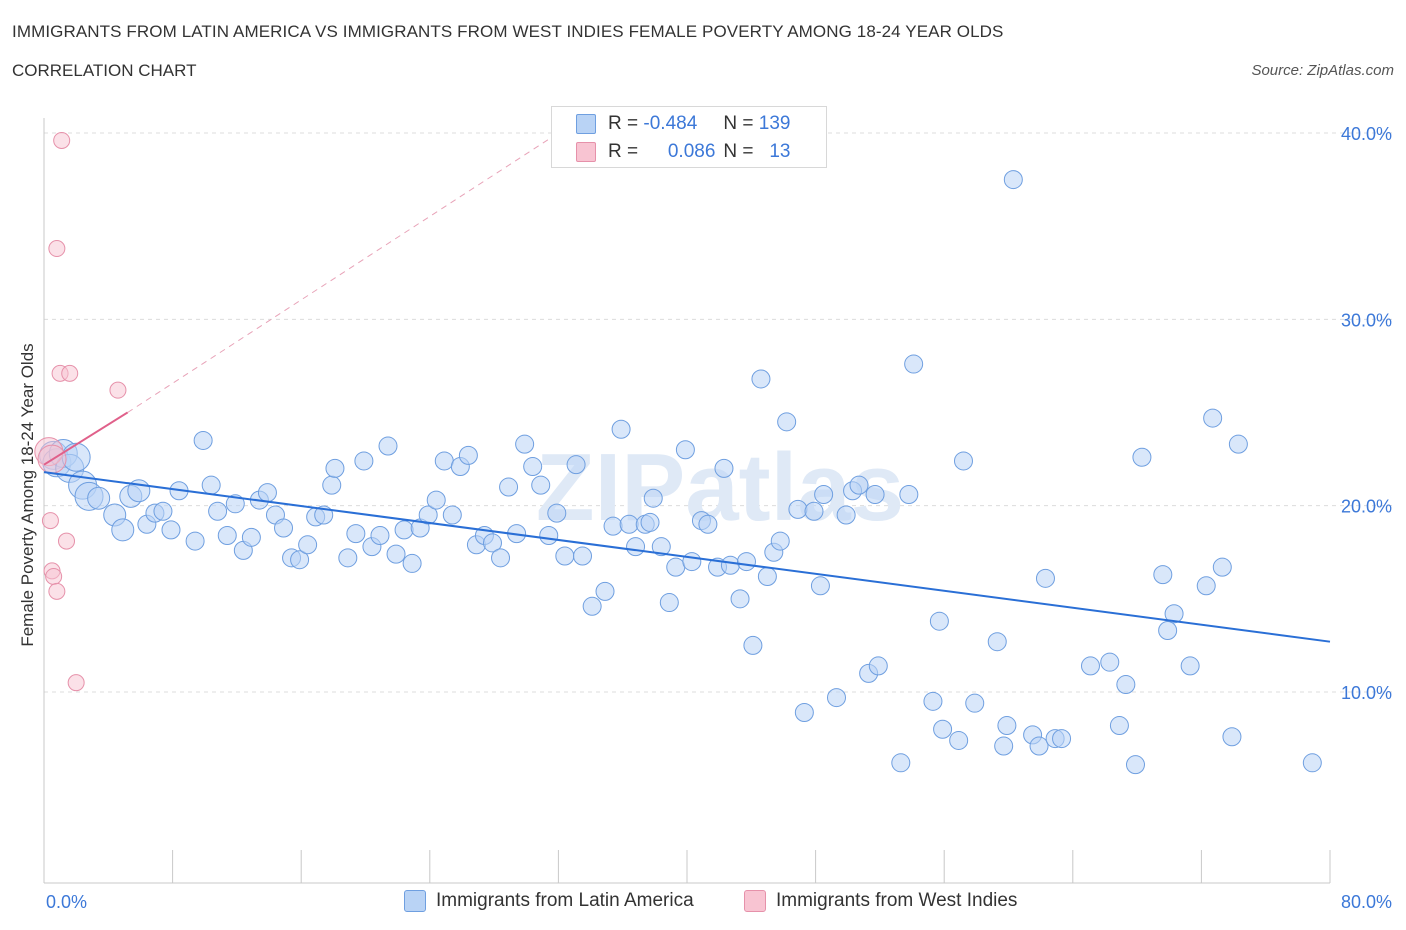  I want to click on series-legend-latin-america: Immigrants from Latin America, so click(549, 901).